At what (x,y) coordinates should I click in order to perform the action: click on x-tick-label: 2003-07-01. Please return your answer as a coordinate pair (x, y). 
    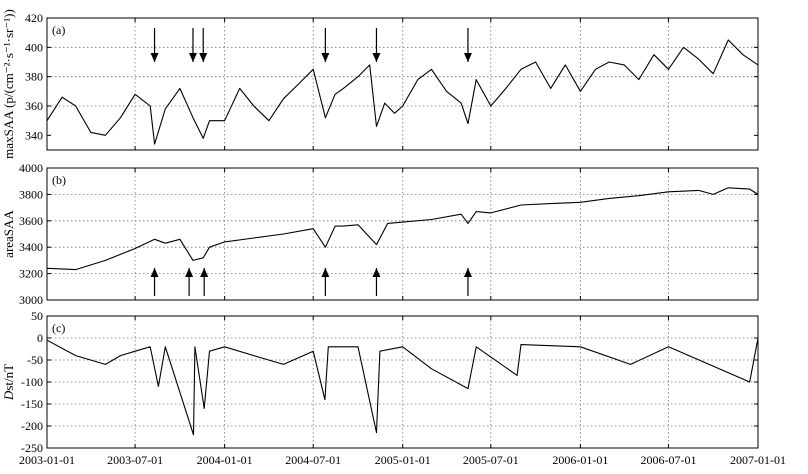
    Looking at the image, I should click on (135, 460).